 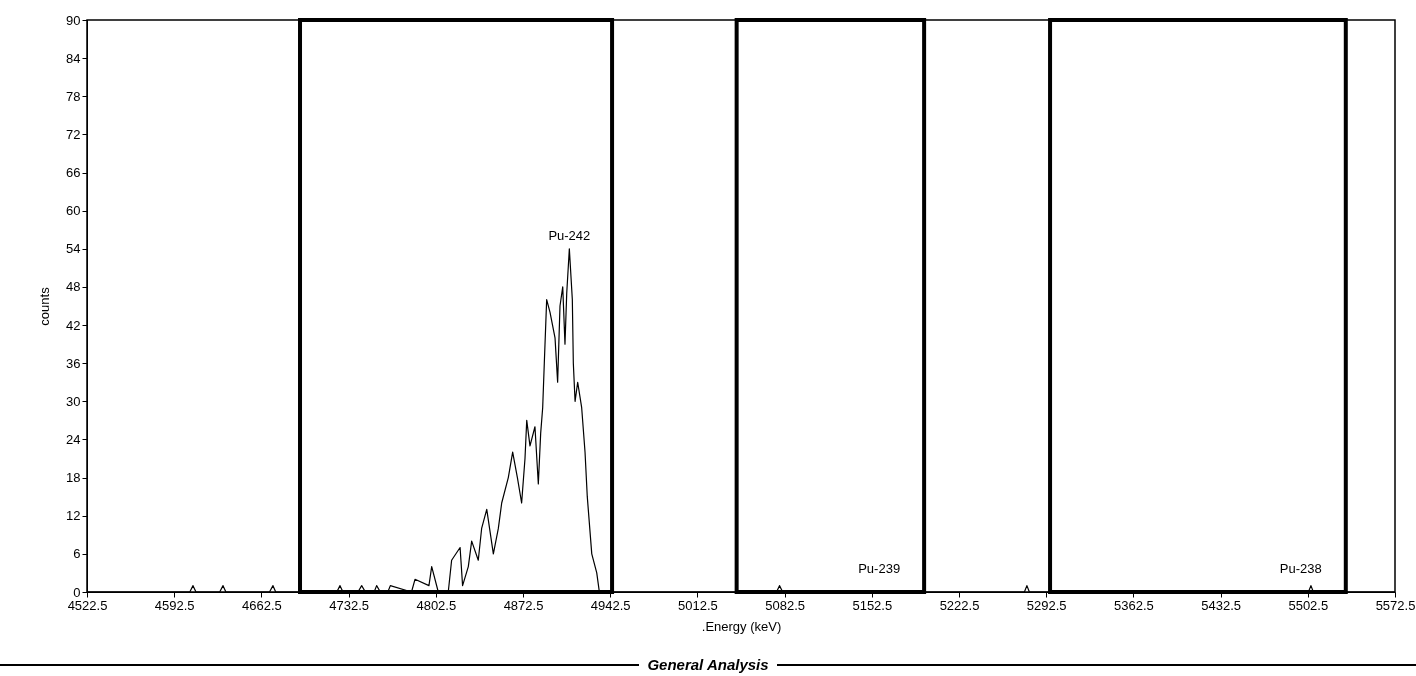 I want to click on x-tick-label: 5082.5, so click(x=785, y=605).